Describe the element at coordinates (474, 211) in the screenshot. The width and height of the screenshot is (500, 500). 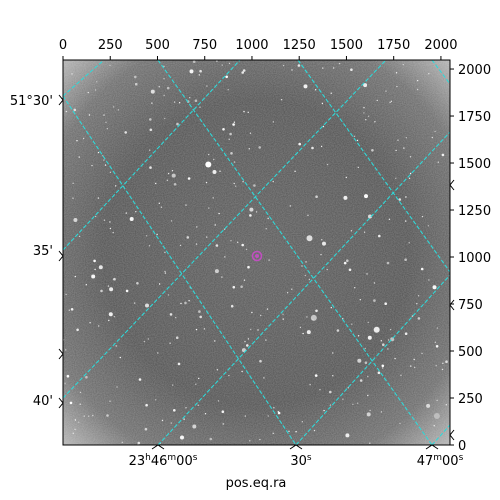
I see `right-tick-label: 1250` at that location.